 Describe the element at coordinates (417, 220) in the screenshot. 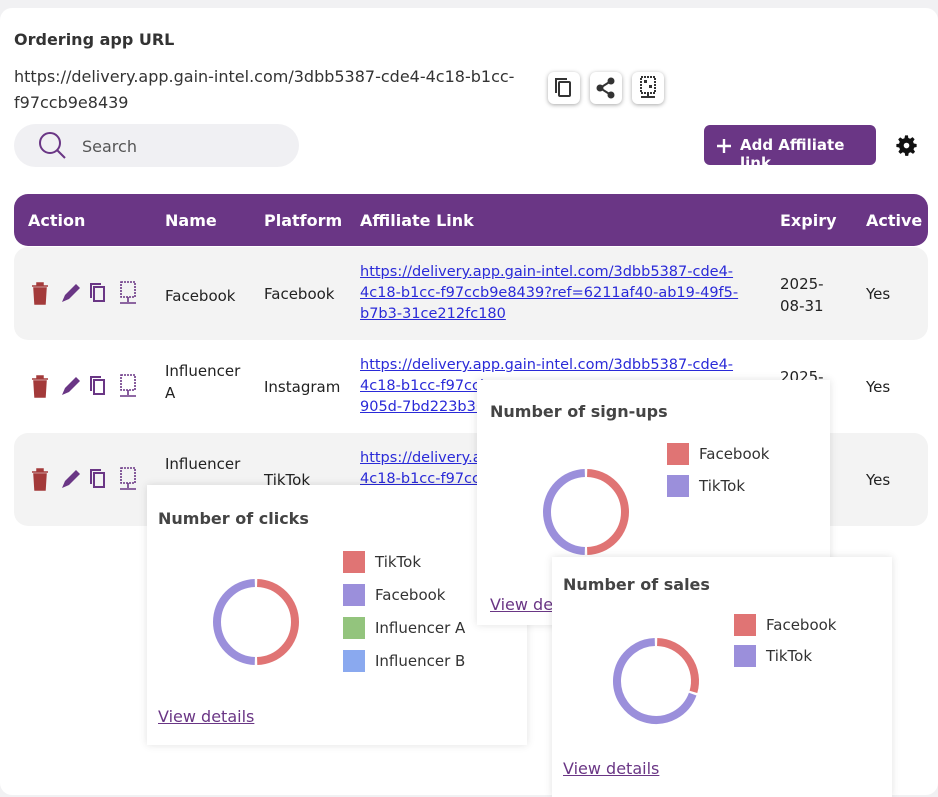

I see `column-header: Affiliate Link` at that location.